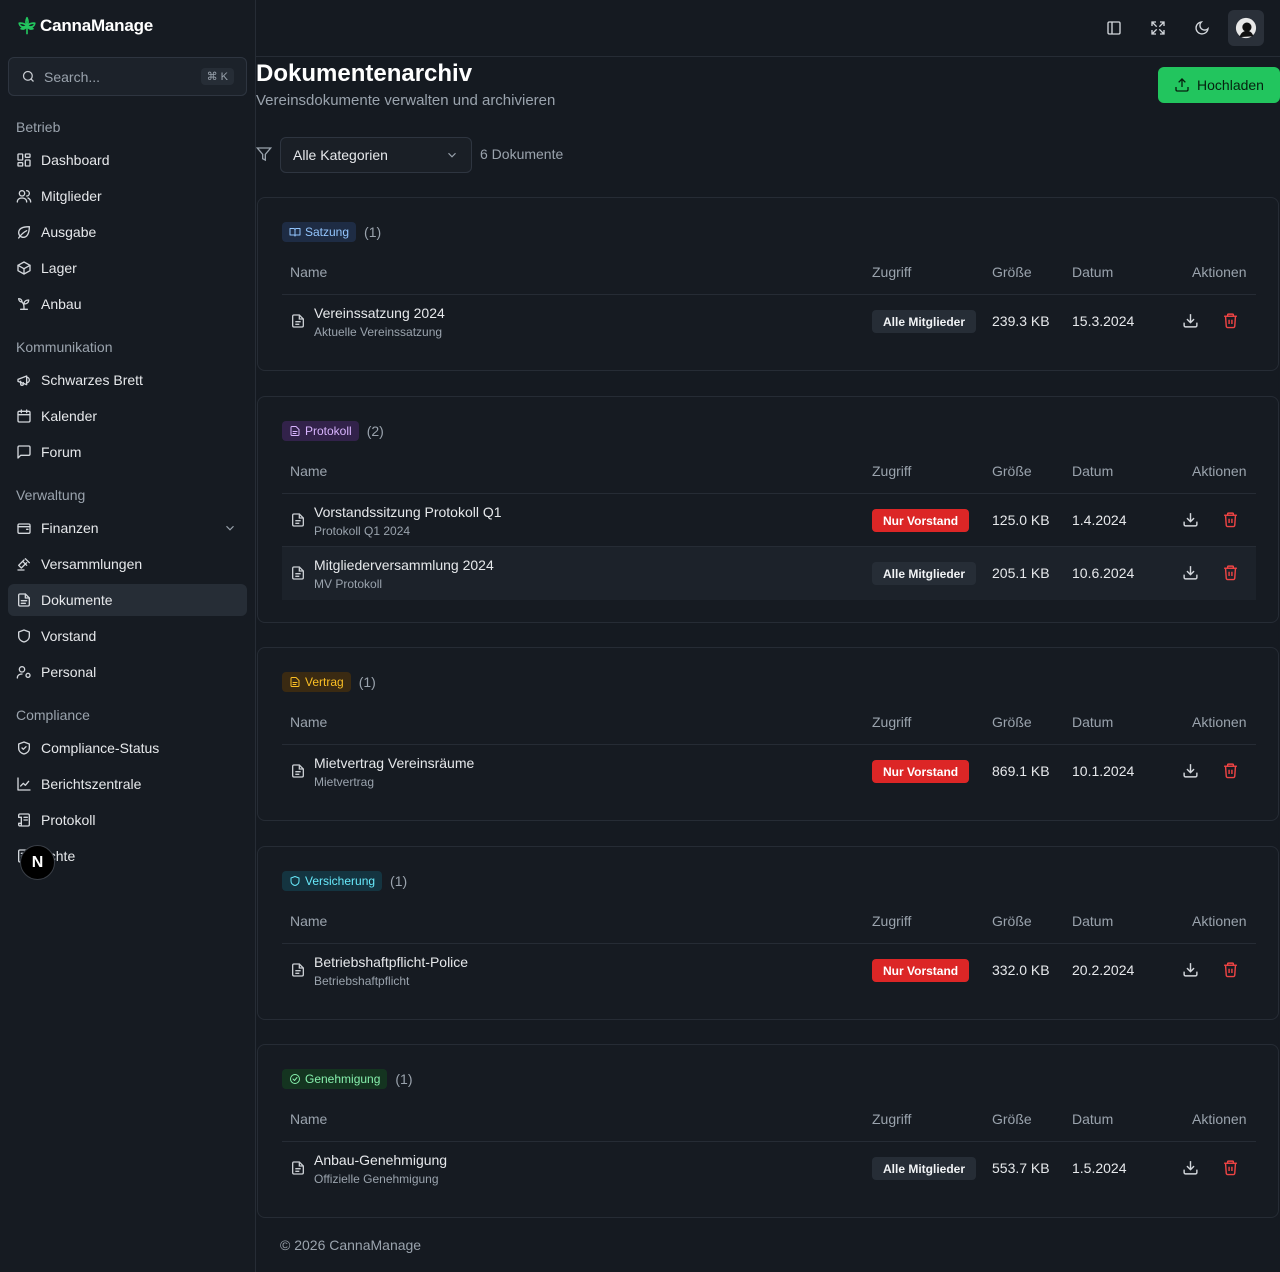  I want to click on user-avatar, so click(1246, 28).